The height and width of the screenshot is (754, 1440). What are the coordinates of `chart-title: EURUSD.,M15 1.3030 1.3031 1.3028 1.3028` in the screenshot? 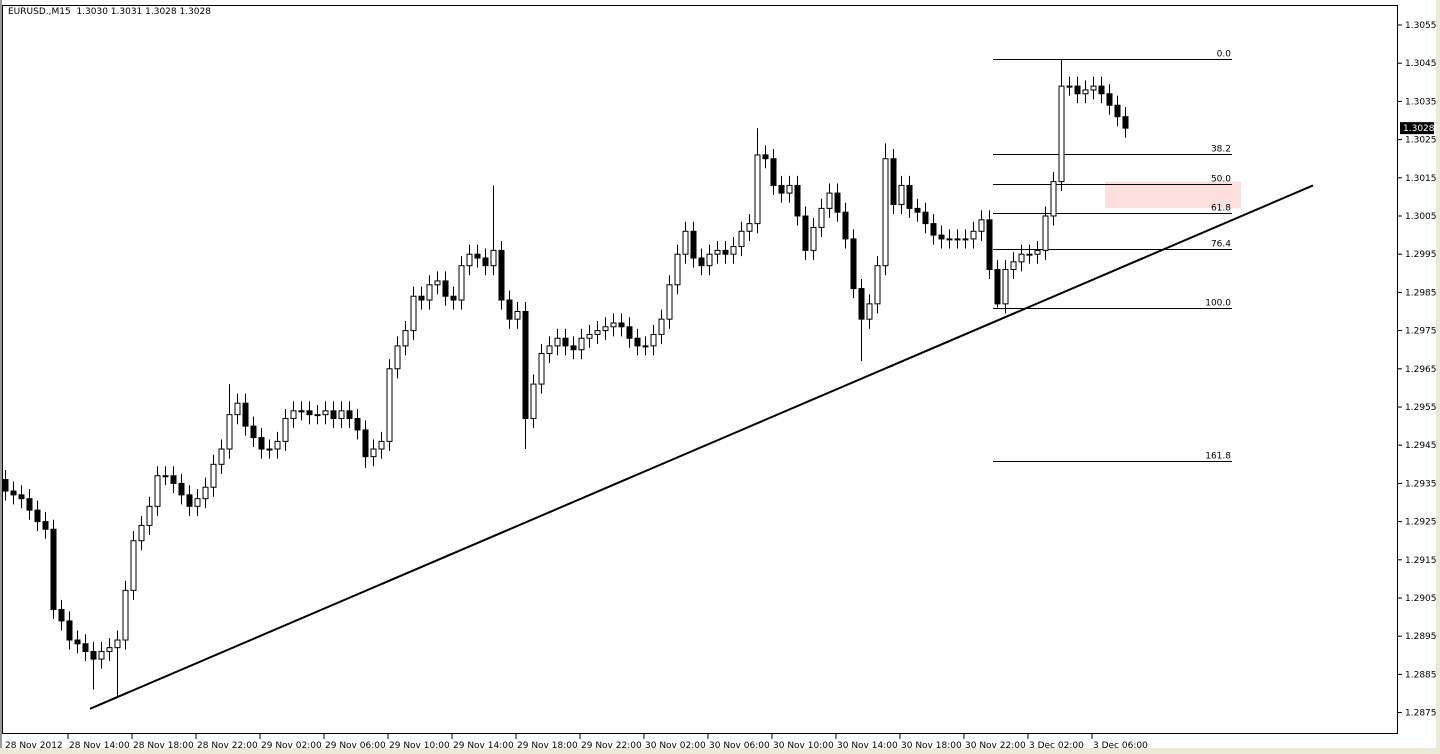 It's located at (109, 12).